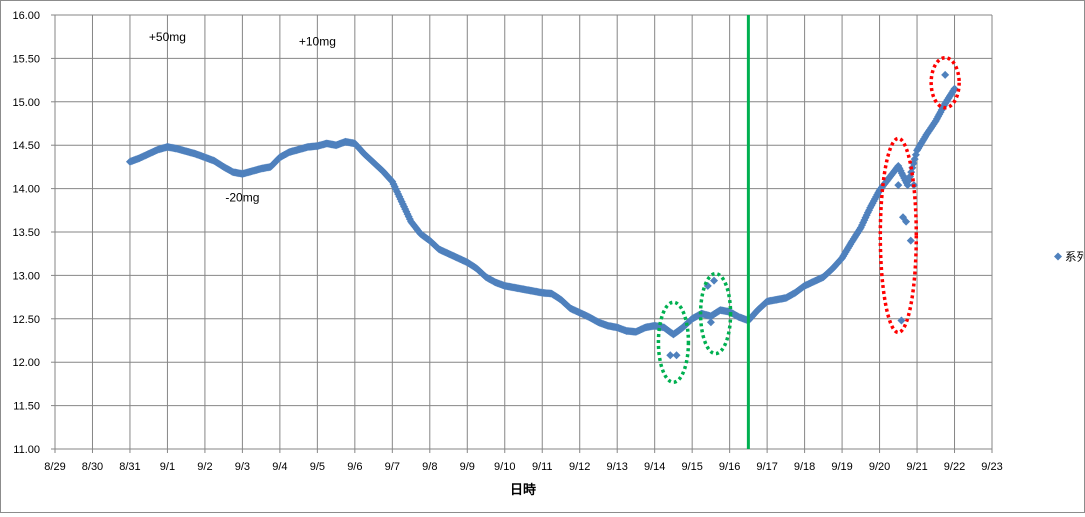  I want to click on x-axis-title: 日時, so click(523, 489).